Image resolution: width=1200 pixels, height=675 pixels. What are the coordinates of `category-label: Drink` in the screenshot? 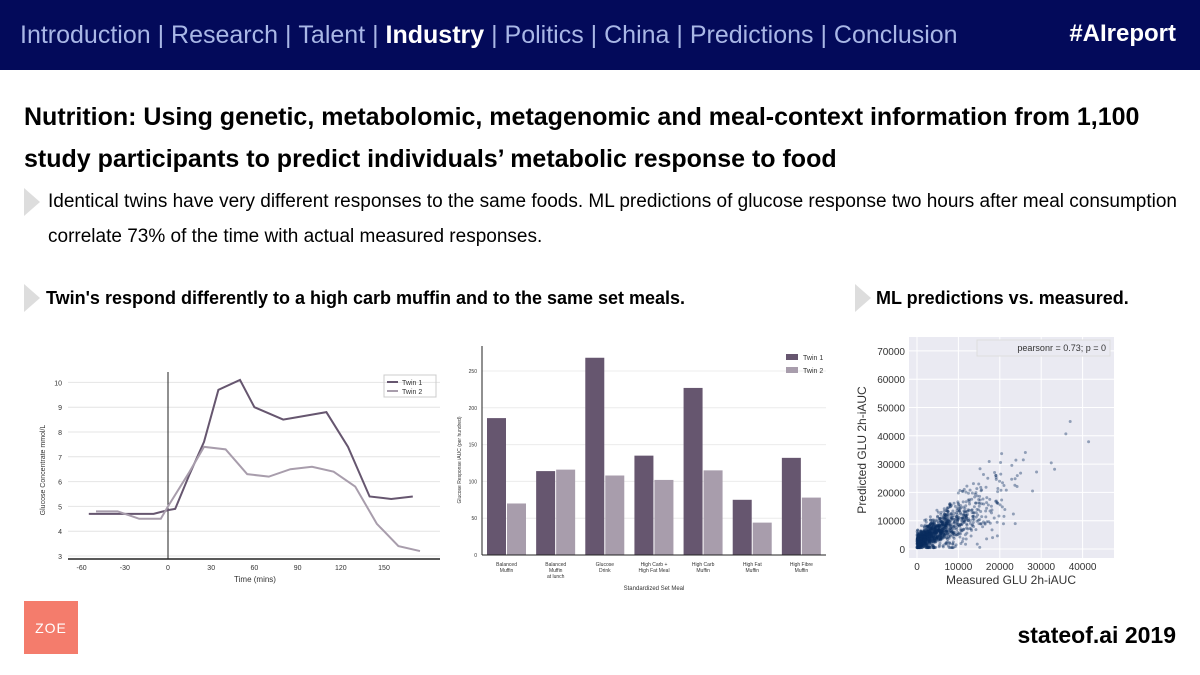 It's located at (605, 571).